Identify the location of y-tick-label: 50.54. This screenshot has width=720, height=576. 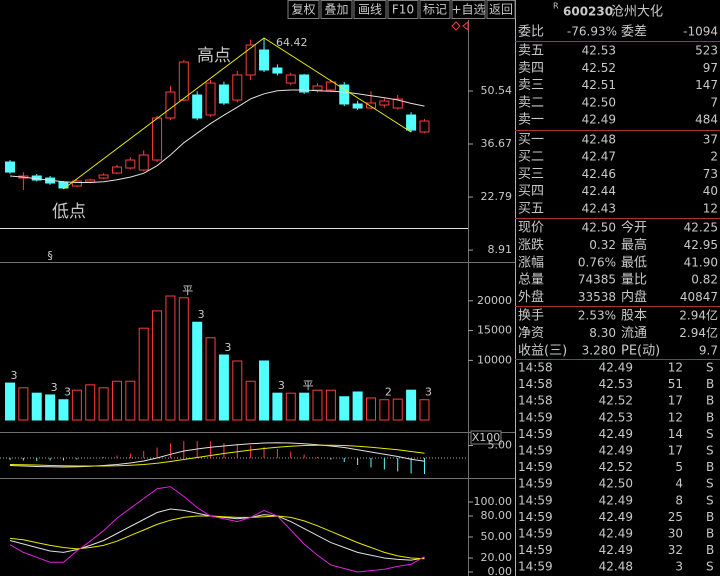
(497, 90).